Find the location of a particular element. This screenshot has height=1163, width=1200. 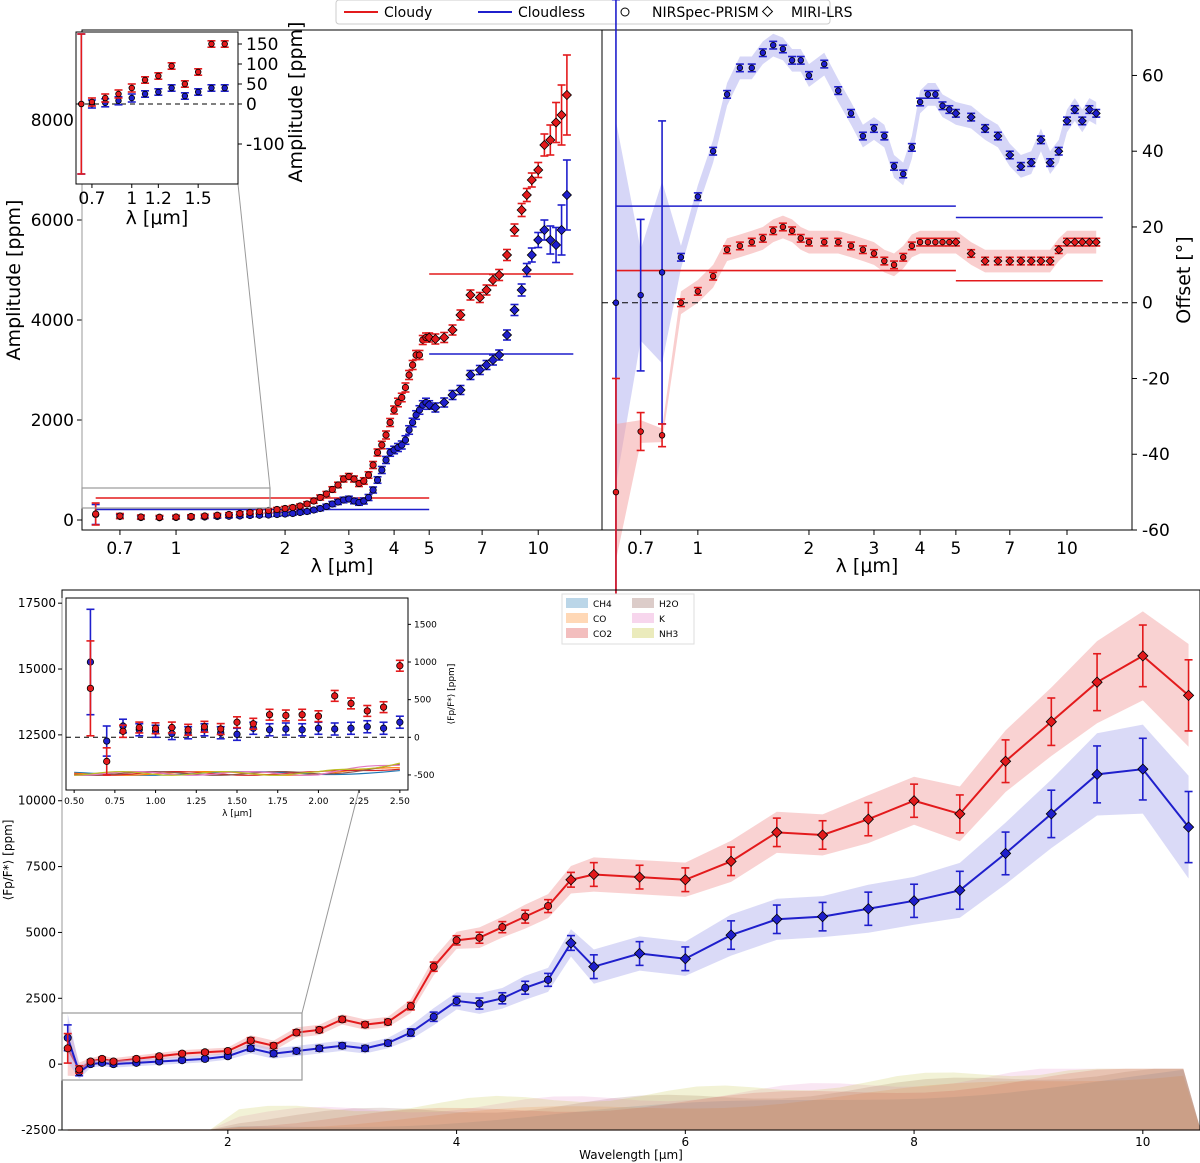

inset-x-tick-label: 1.25 is located at coordinates (196, 802).